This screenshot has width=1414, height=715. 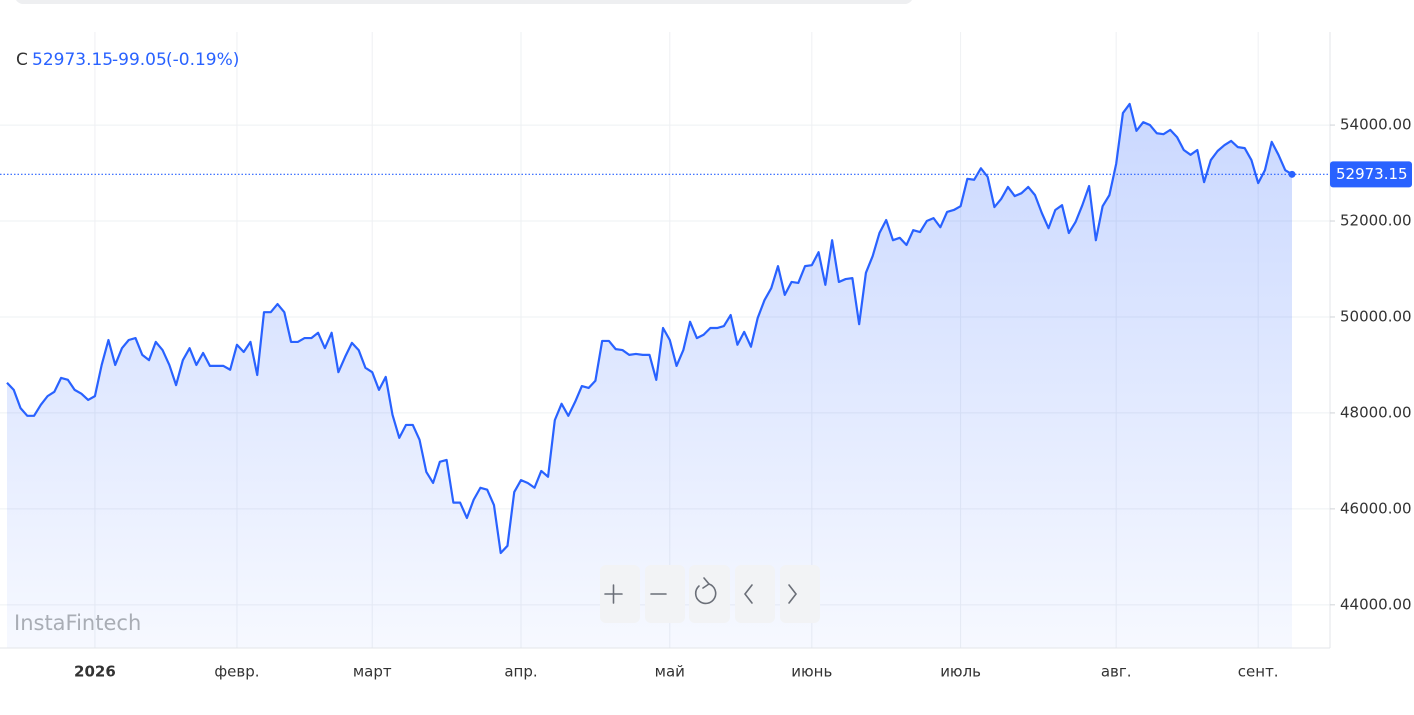 I want to click on y-tick-label: 44000.00, so click(x=1376, y=604).